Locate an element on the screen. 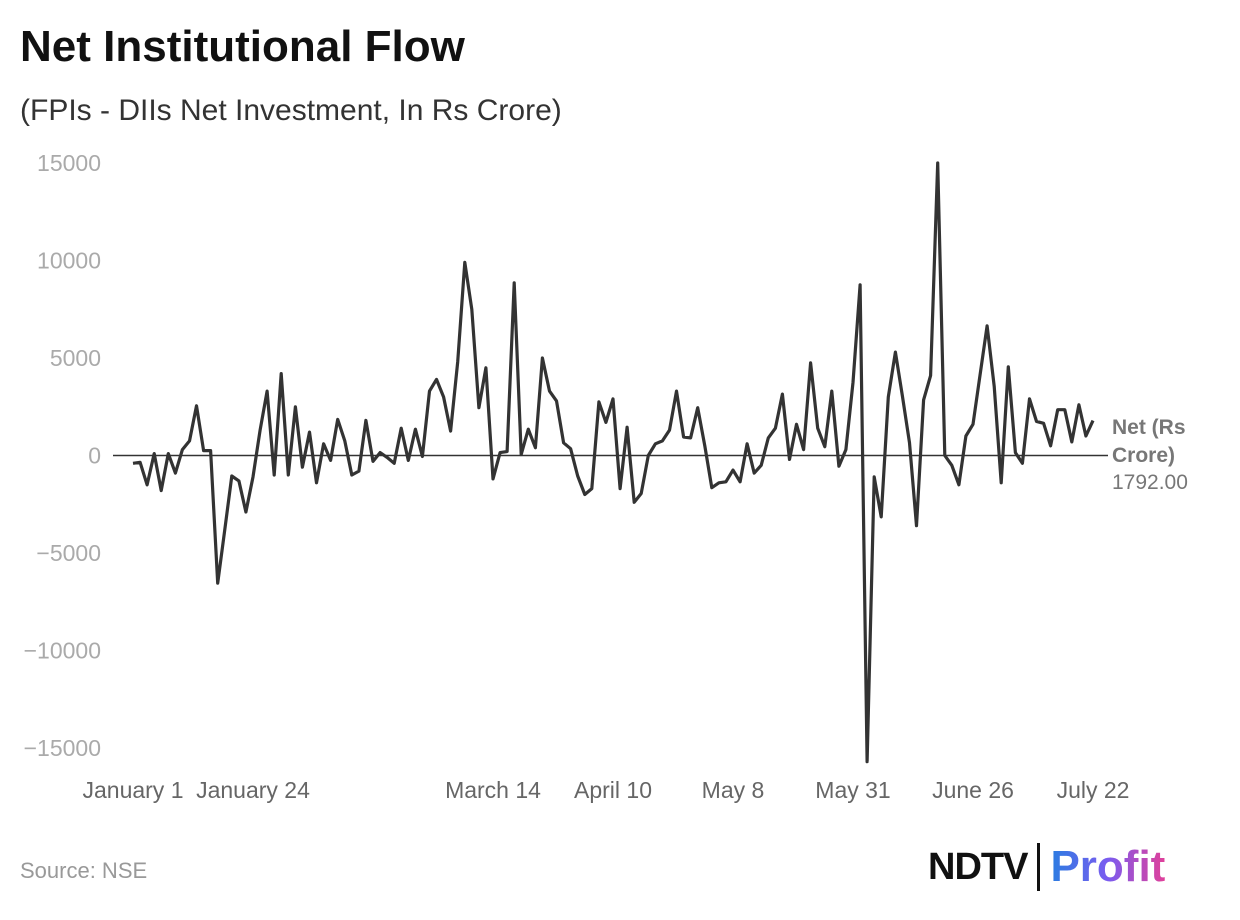 This screenshot has width=1240, height=920. x-tick-label: January 24 is located at coordinates (253, 790).